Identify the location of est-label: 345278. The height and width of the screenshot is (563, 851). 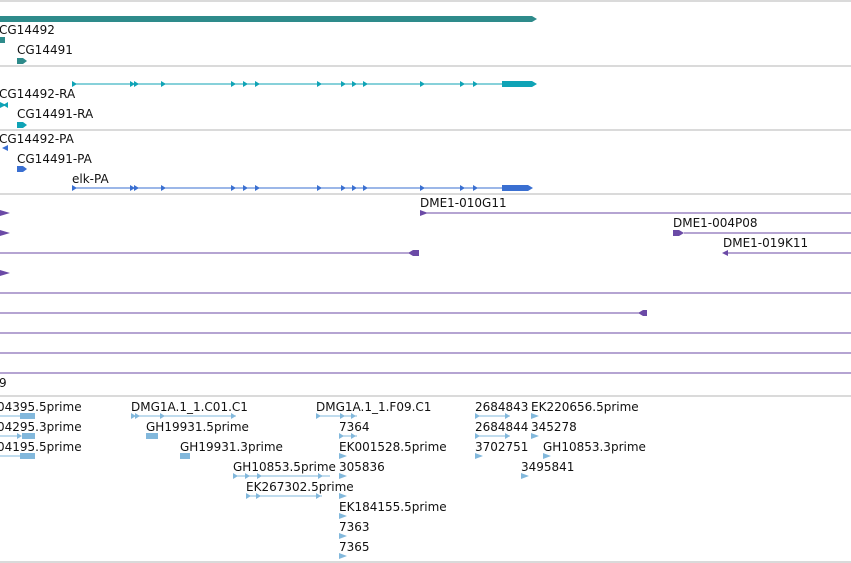
(554, 427).